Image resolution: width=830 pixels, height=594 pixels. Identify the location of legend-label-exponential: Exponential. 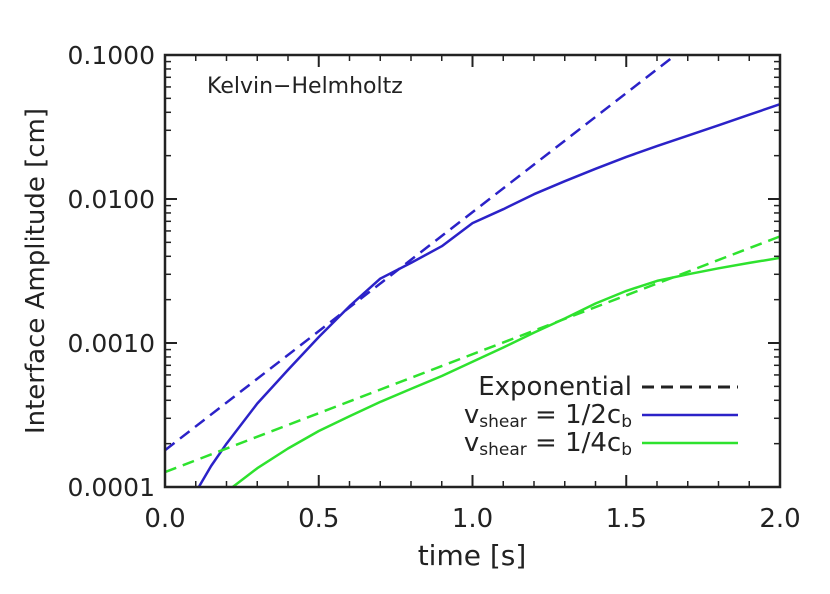
(555, 387).